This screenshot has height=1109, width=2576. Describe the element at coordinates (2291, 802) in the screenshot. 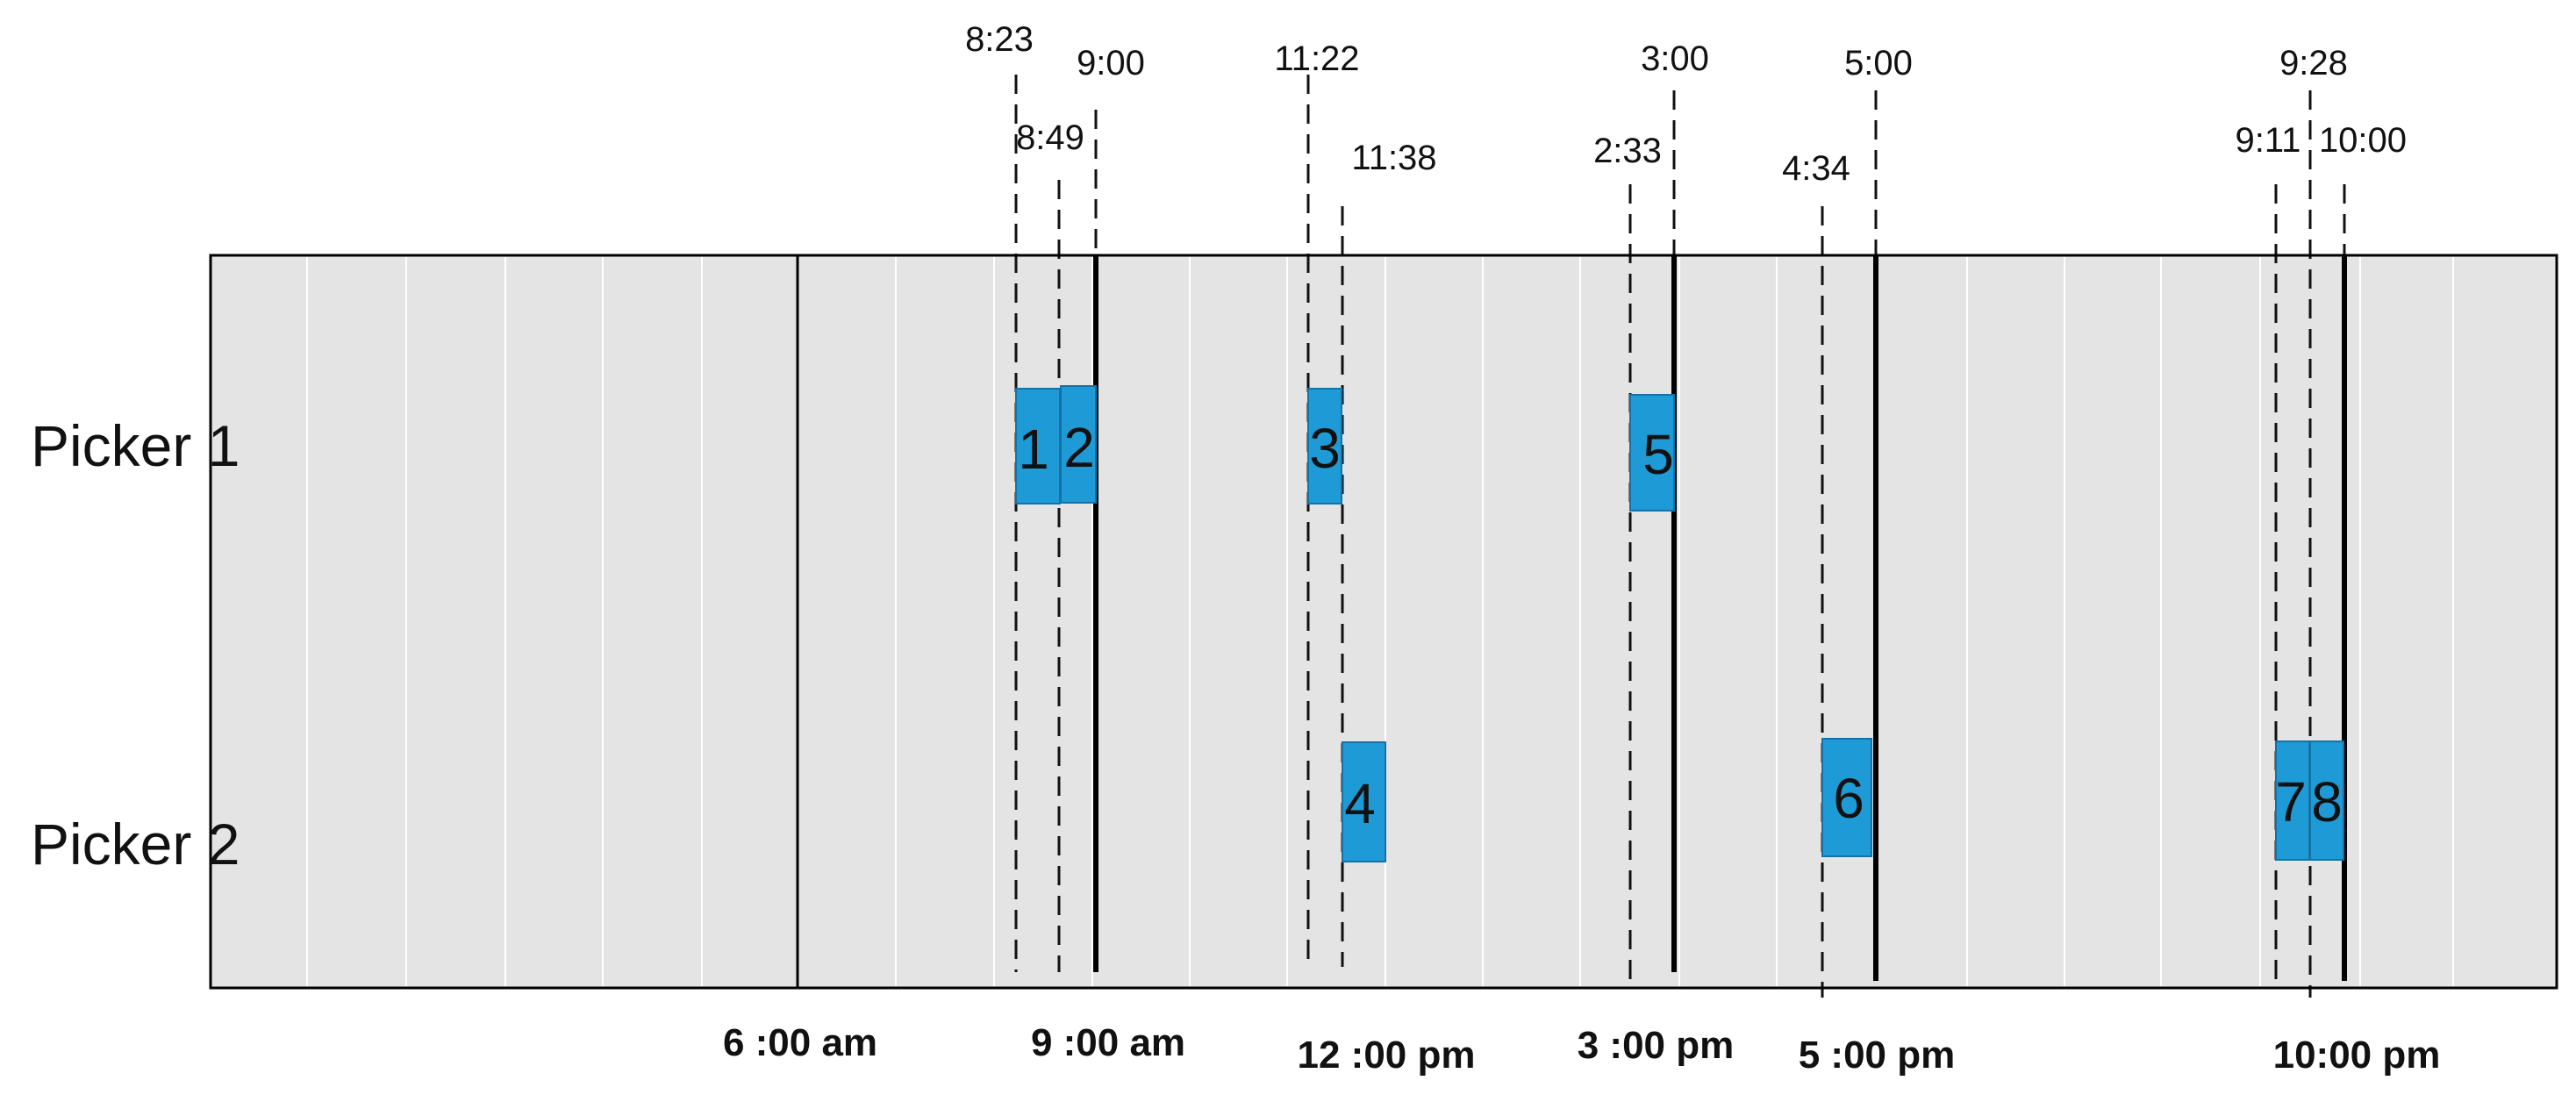

I see `task-block-label: 7` at that location.